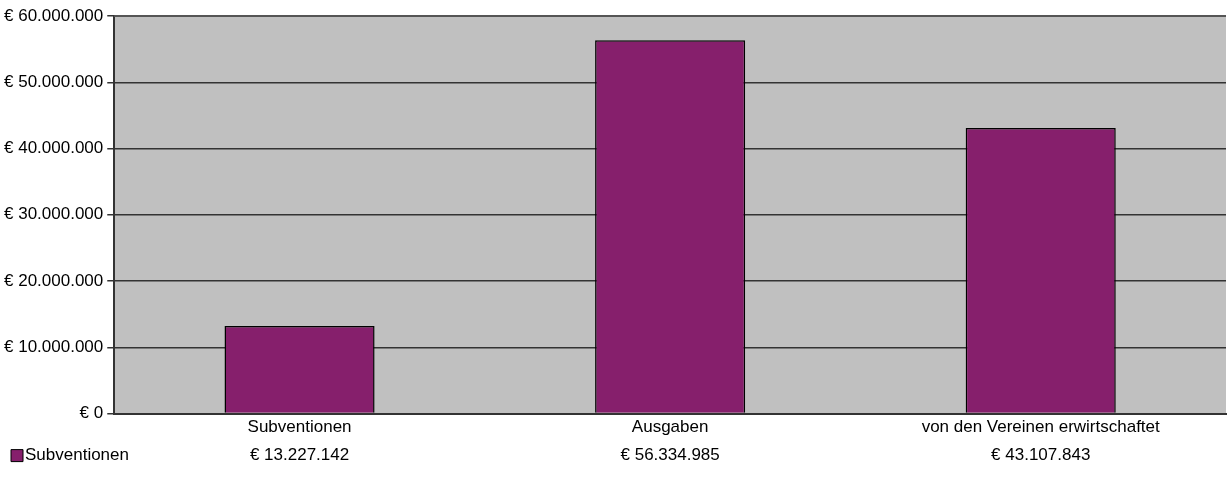 The height and width of the screenshot is (484, 1228). I want to click on x-tick-label: Ausgaben, so click(670, 427).